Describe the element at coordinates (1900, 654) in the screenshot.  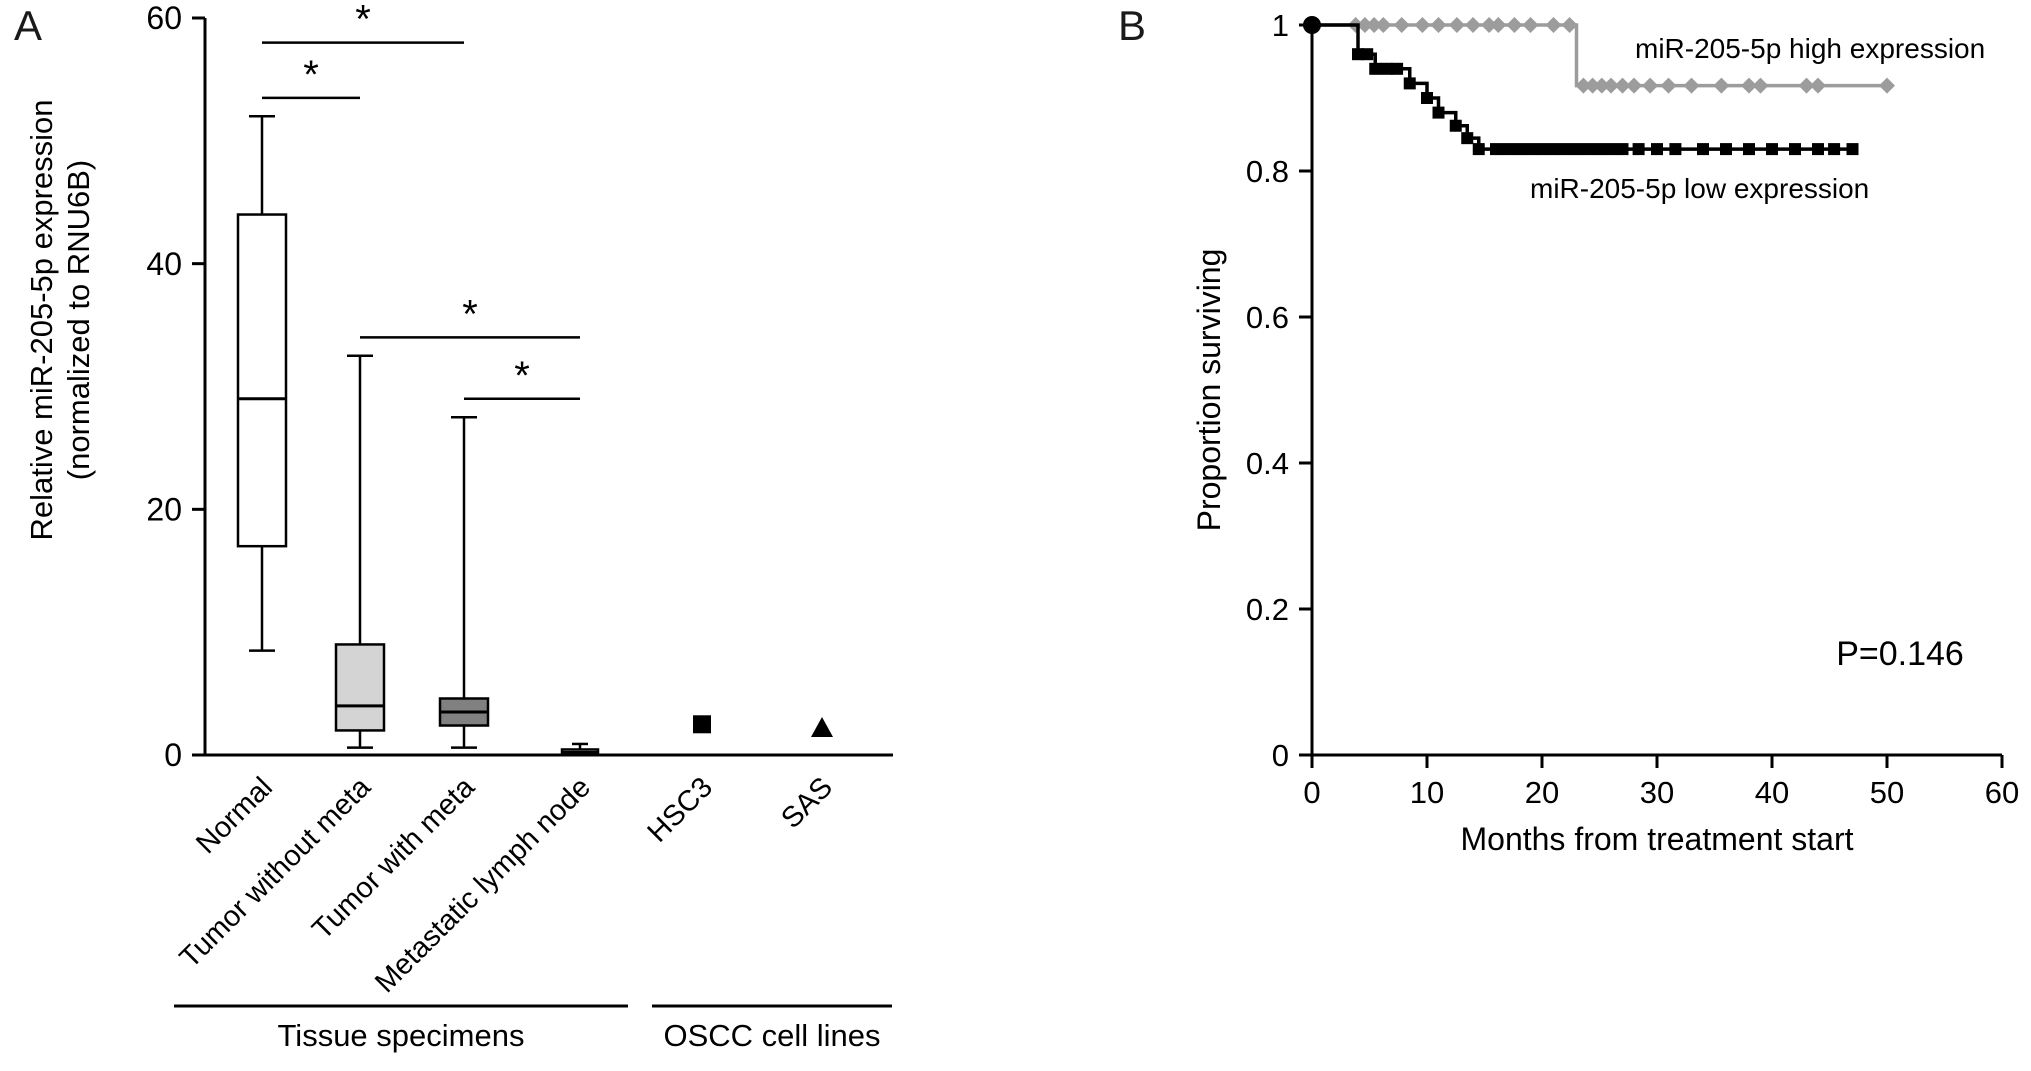
I see `p-value-label: P=0.146` at that location.